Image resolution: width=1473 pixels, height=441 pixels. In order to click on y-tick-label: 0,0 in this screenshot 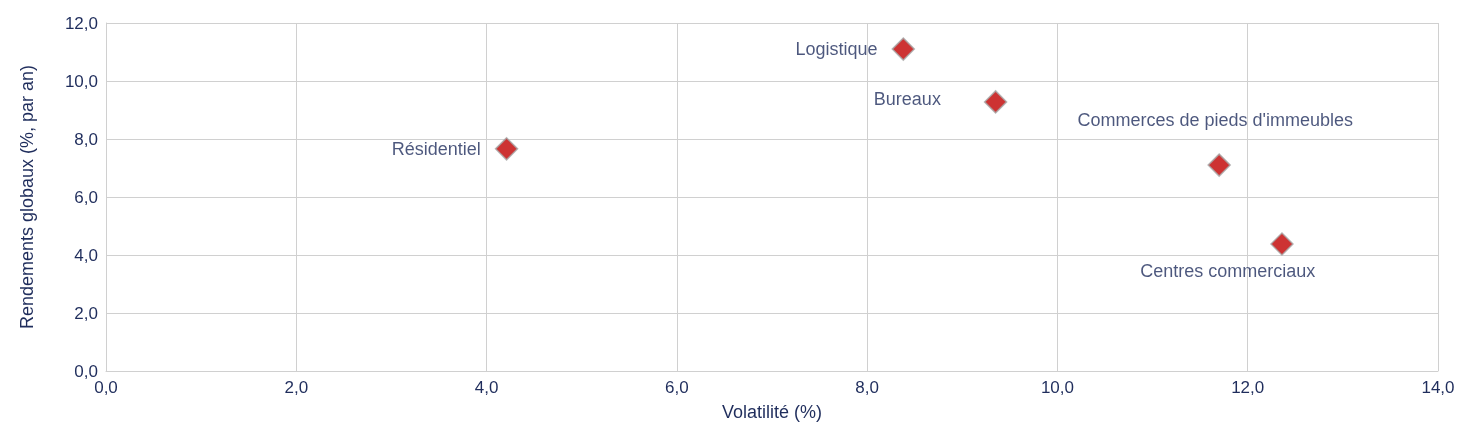, I will do `click(86, 371)`.